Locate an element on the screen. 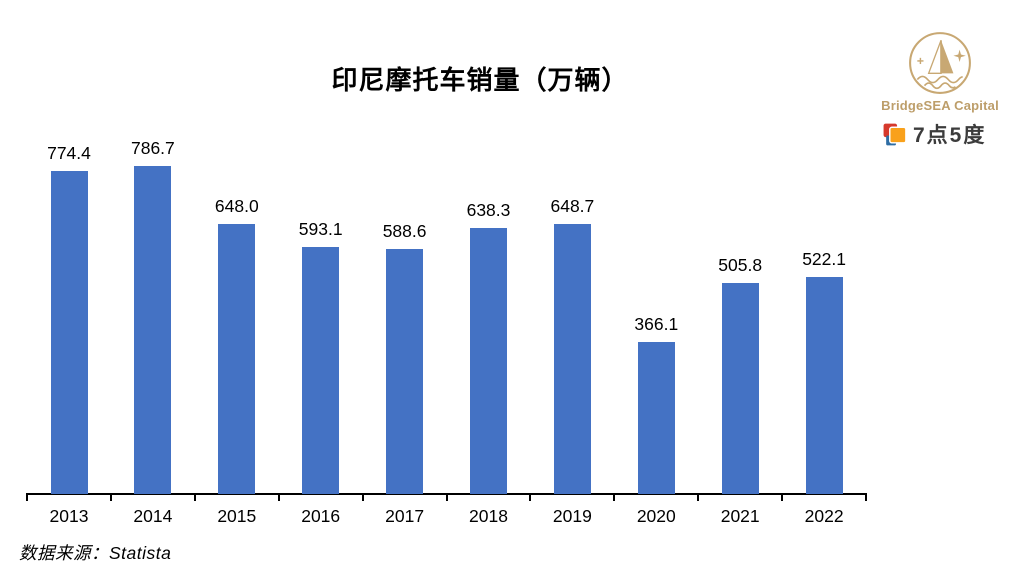 This screenshot has height=571, width=1012. bar-2016 is located at coordinates (321, 370).